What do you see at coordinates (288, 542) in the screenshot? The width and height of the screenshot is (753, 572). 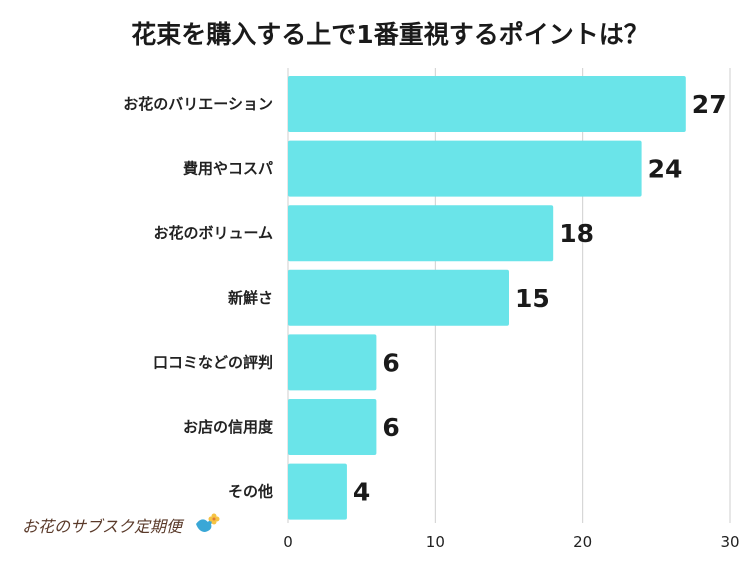 I see `x-tick-label: 0` at bounding box center [288, 542].